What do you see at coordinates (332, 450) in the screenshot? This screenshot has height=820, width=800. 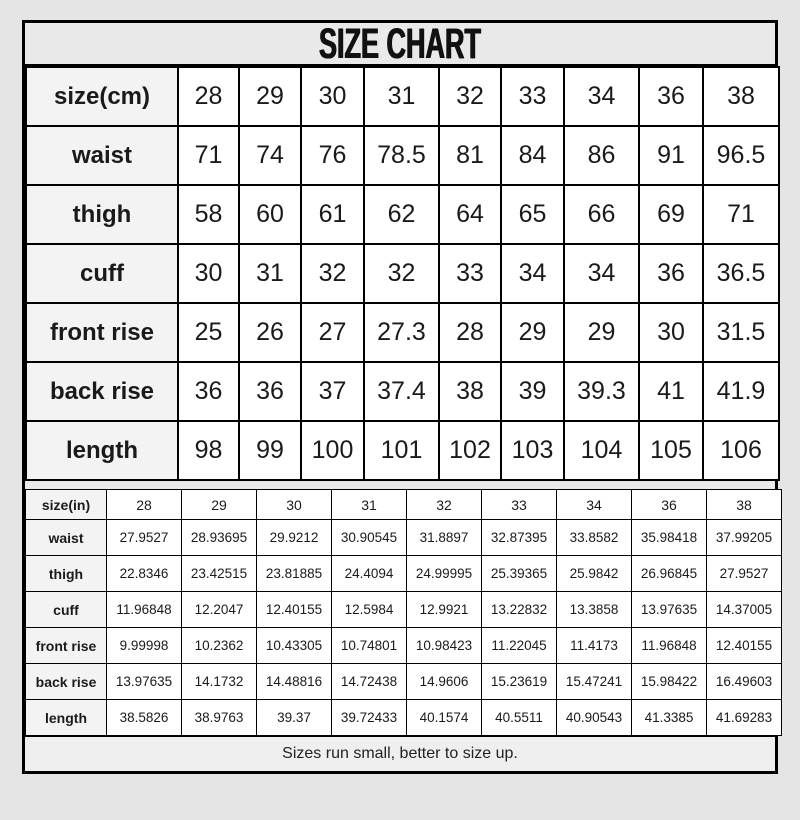 I see `cm-cell: 100` at bounding box center [332, 450].